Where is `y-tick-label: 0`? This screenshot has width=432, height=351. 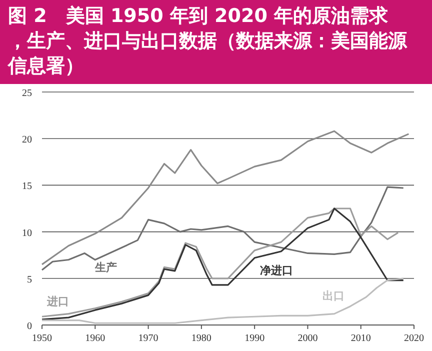 y-tick-label: 0 is located at coordinates (29, 326).